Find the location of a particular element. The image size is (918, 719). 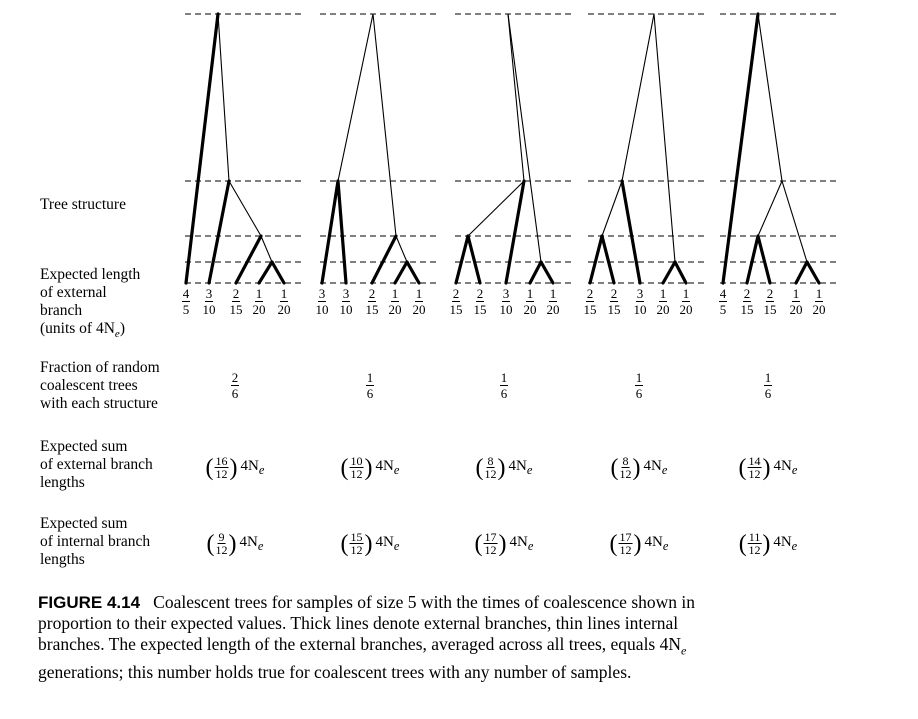

tree-2-branch-length-1: 3 10 is located at coordinates (322, 301).